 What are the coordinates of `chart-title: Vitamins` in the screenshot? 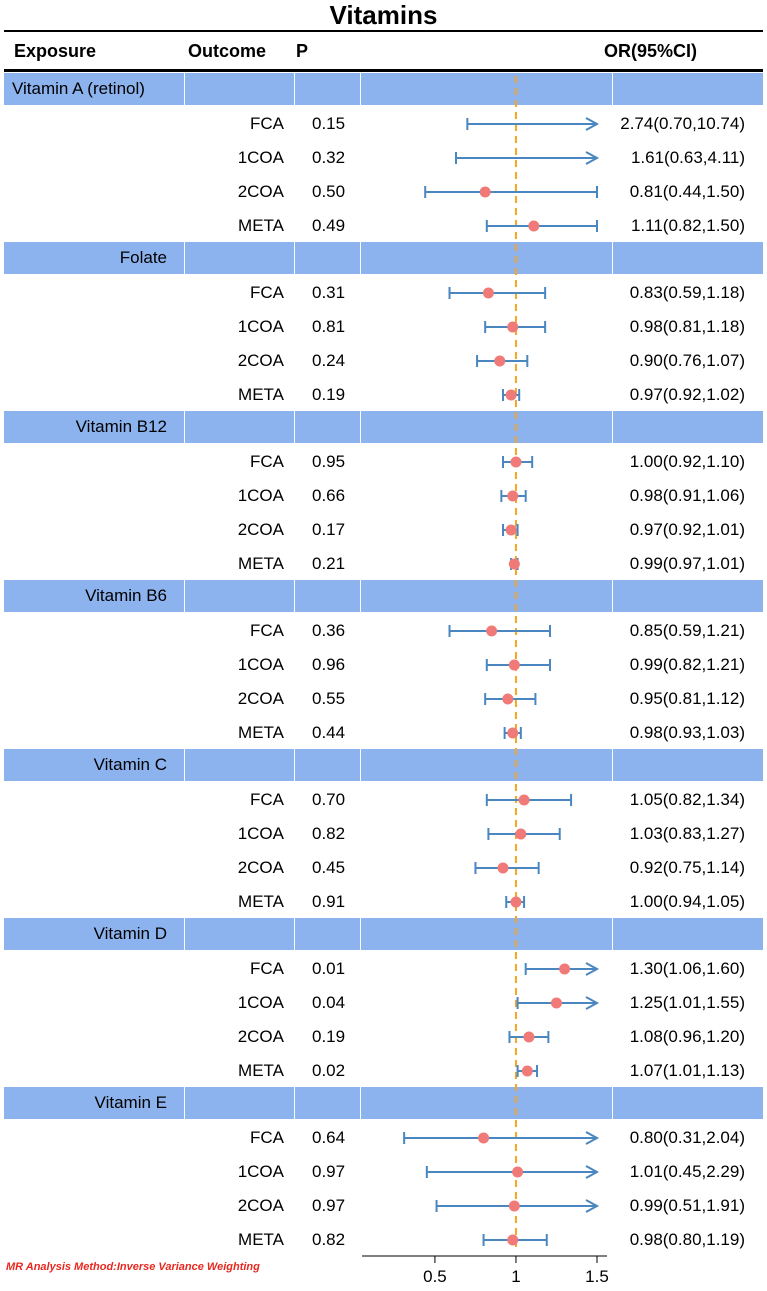 It's located at (383, 15).